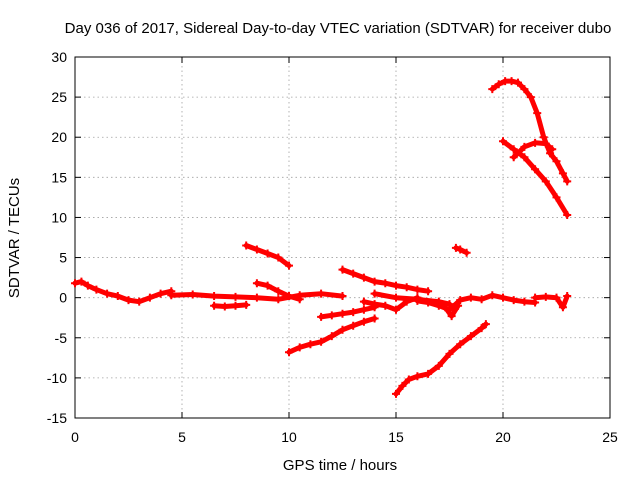 The height and width of the screenshot is (480, 640). Describe the element at coordinates (59, 217) in the screenshot. I see `y-tick-label: 10` at that location.